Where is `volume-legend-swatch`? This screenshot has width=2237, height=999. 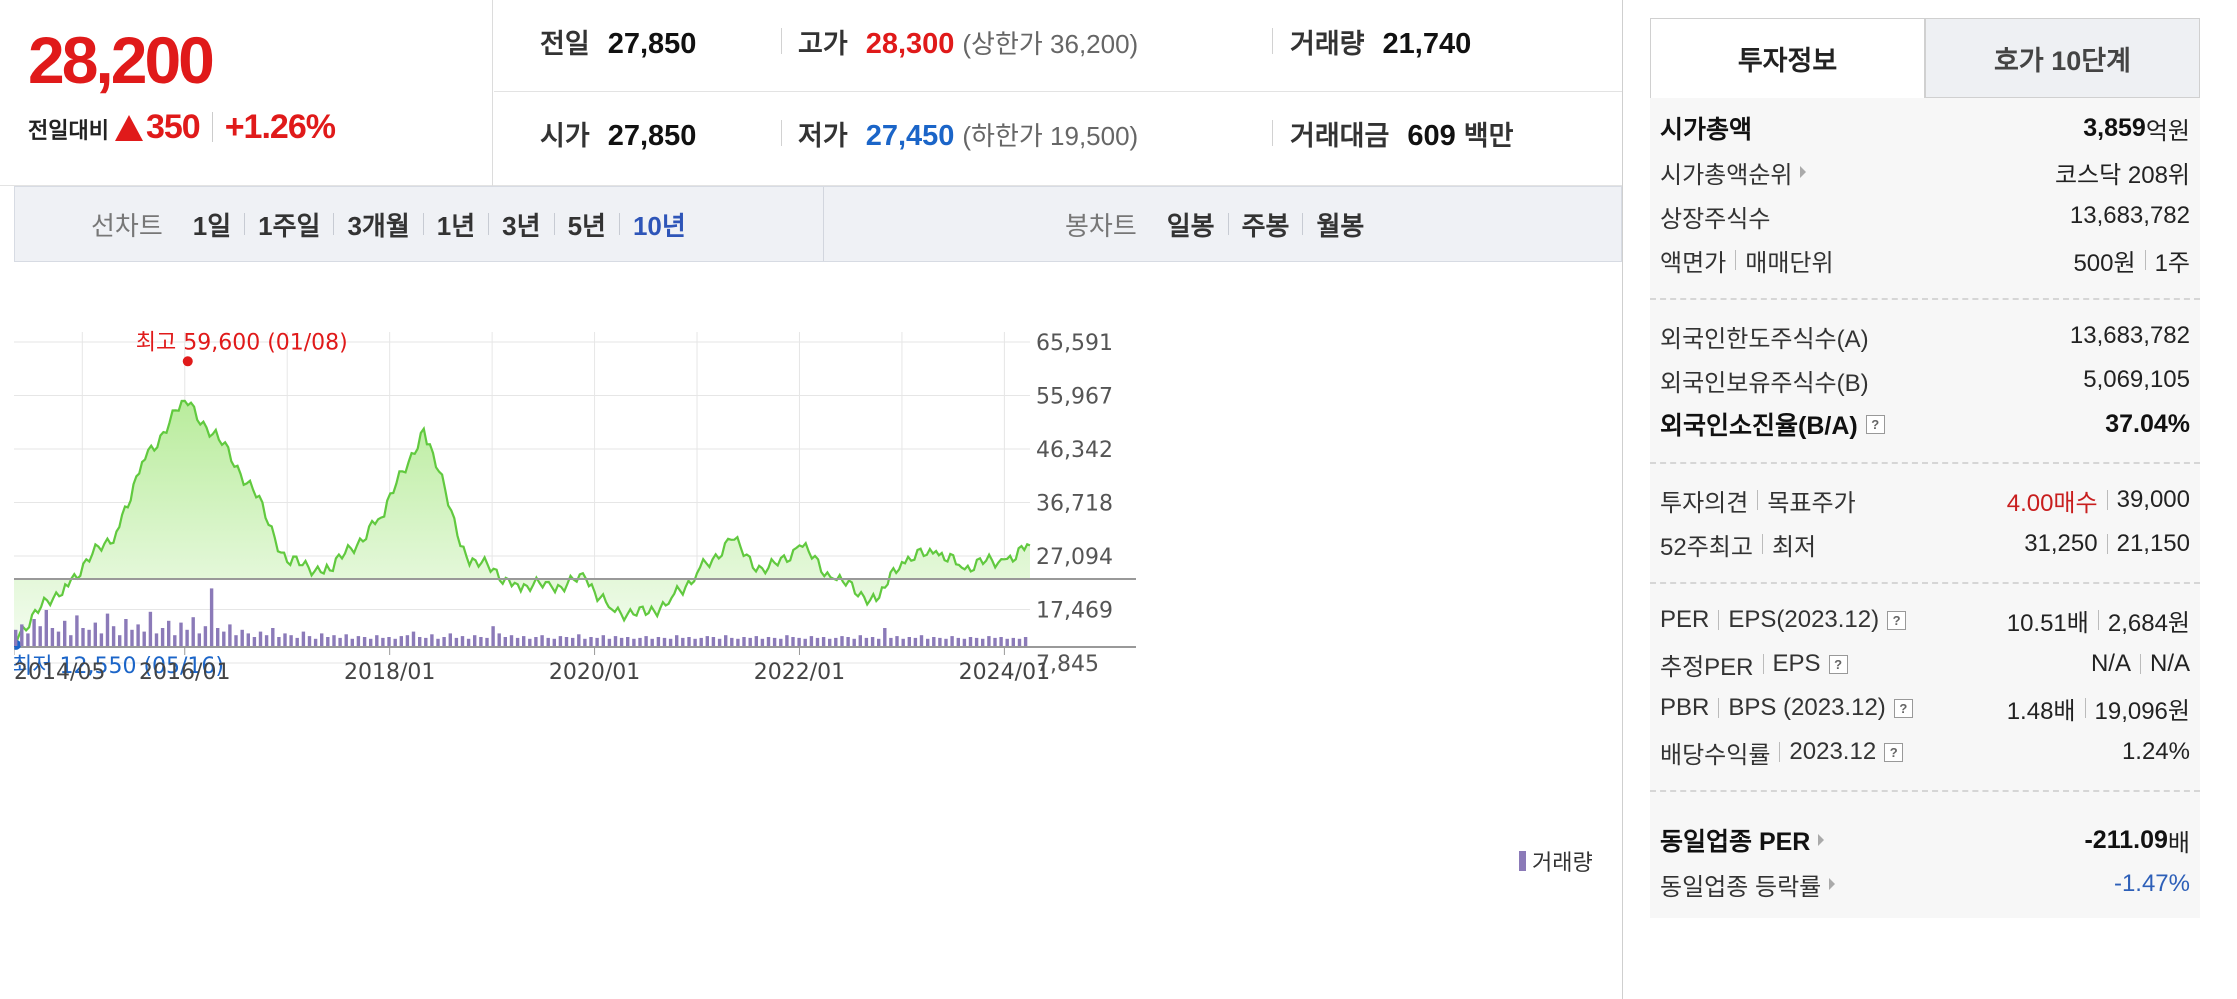 volume-legend-swatch is located at coordinates (1522, 861).